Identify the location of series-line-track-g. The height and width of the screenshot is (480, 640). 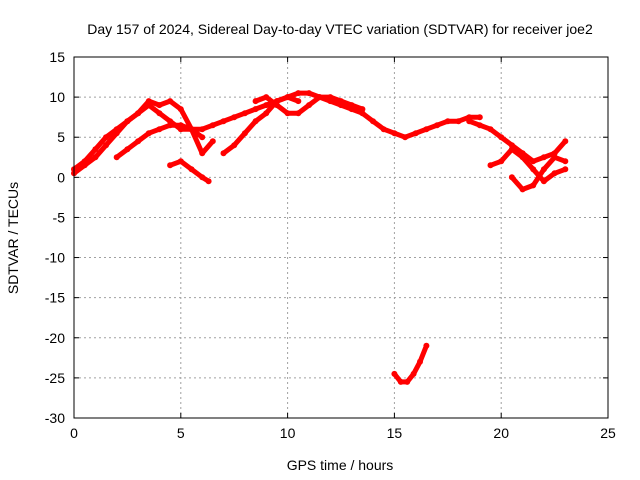
(517, 141).